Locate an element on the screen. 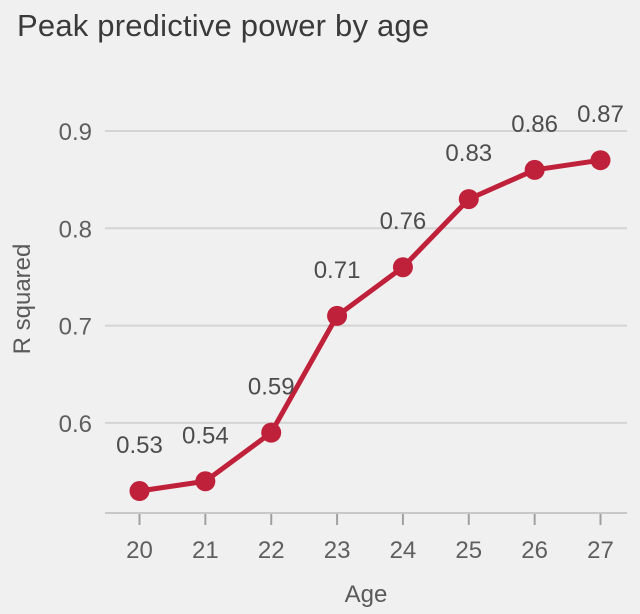  point-value-label-27: 0.87 is located at coordinates (600, 114).